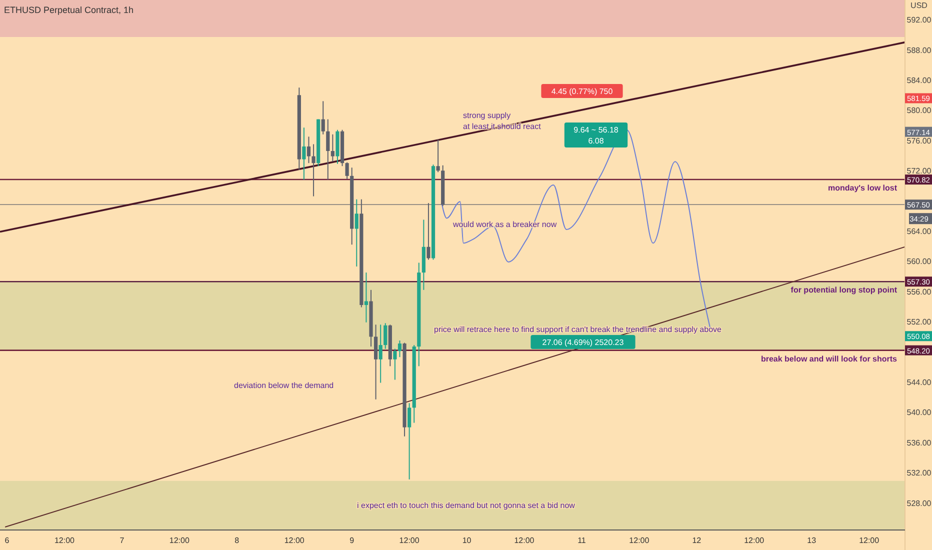 The width and height of the screenshot is (932, 550). Describe the element at coordinates (919, 443) in the screenshot. I see `y-tick-label: 536.00` at that location.